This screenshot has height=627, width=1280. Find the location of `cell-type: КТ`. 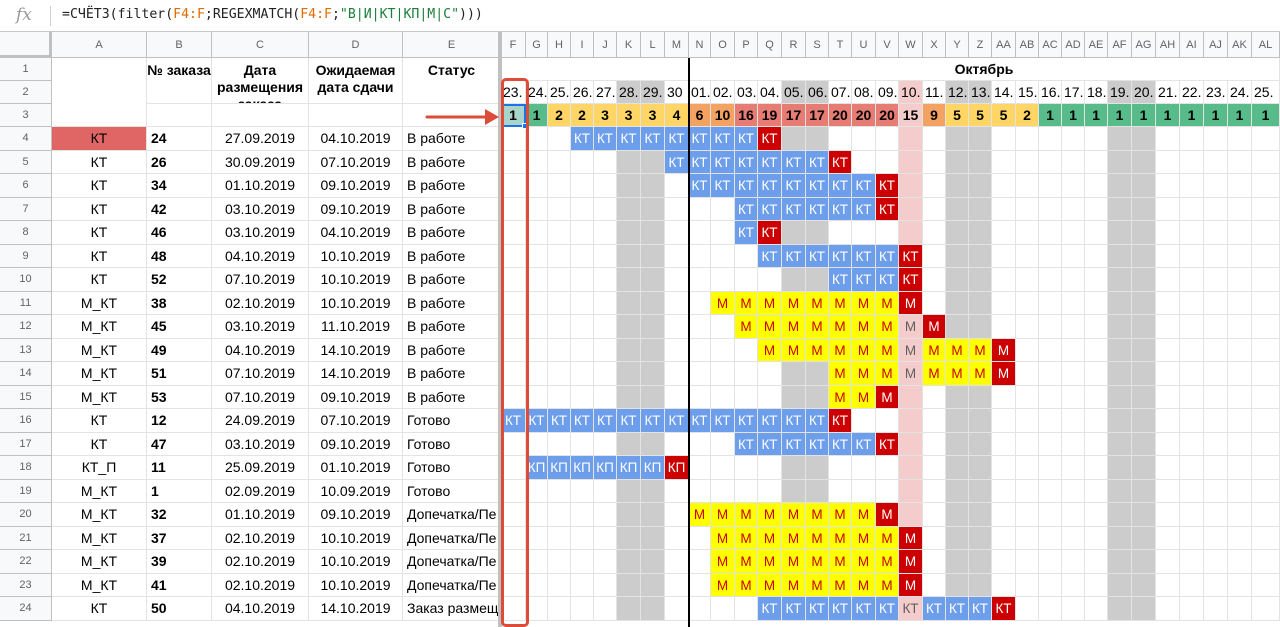

cell-type: КТ is located at coordinates (99, 280).